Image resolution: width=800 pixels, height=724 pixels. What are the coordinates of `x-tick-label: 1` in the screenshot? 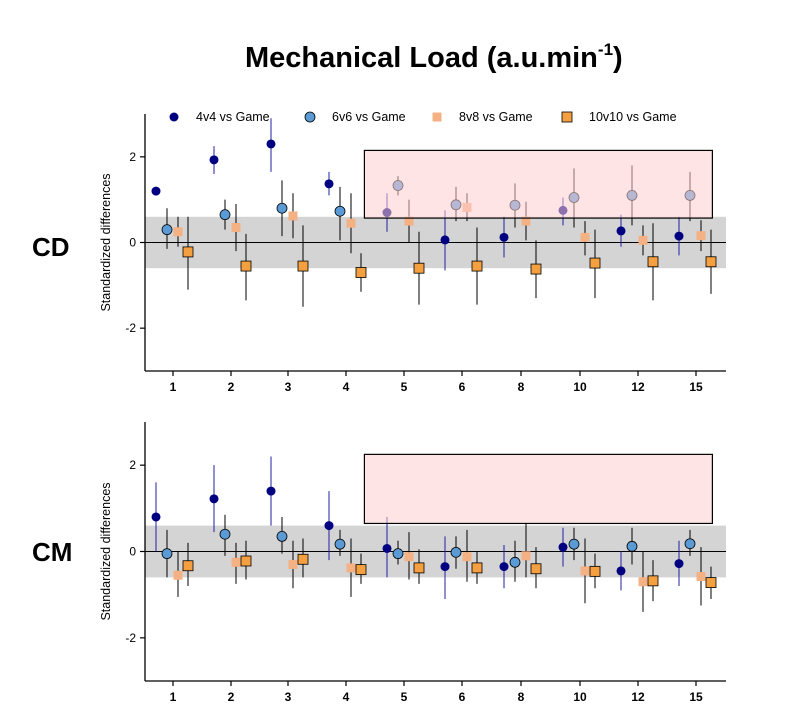 It's located at (173, 697).